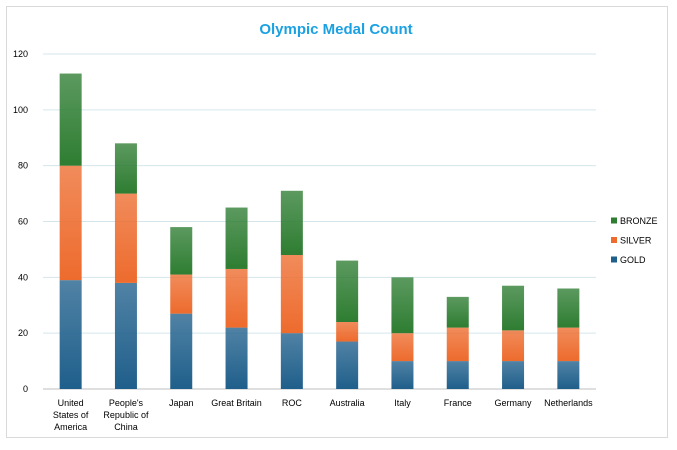 Image resolution: width=677 pixels, height=450 pixels. Describe the element at coordinates (291, 294) in the screenshot. I see `bar-silver-roc` at that location.